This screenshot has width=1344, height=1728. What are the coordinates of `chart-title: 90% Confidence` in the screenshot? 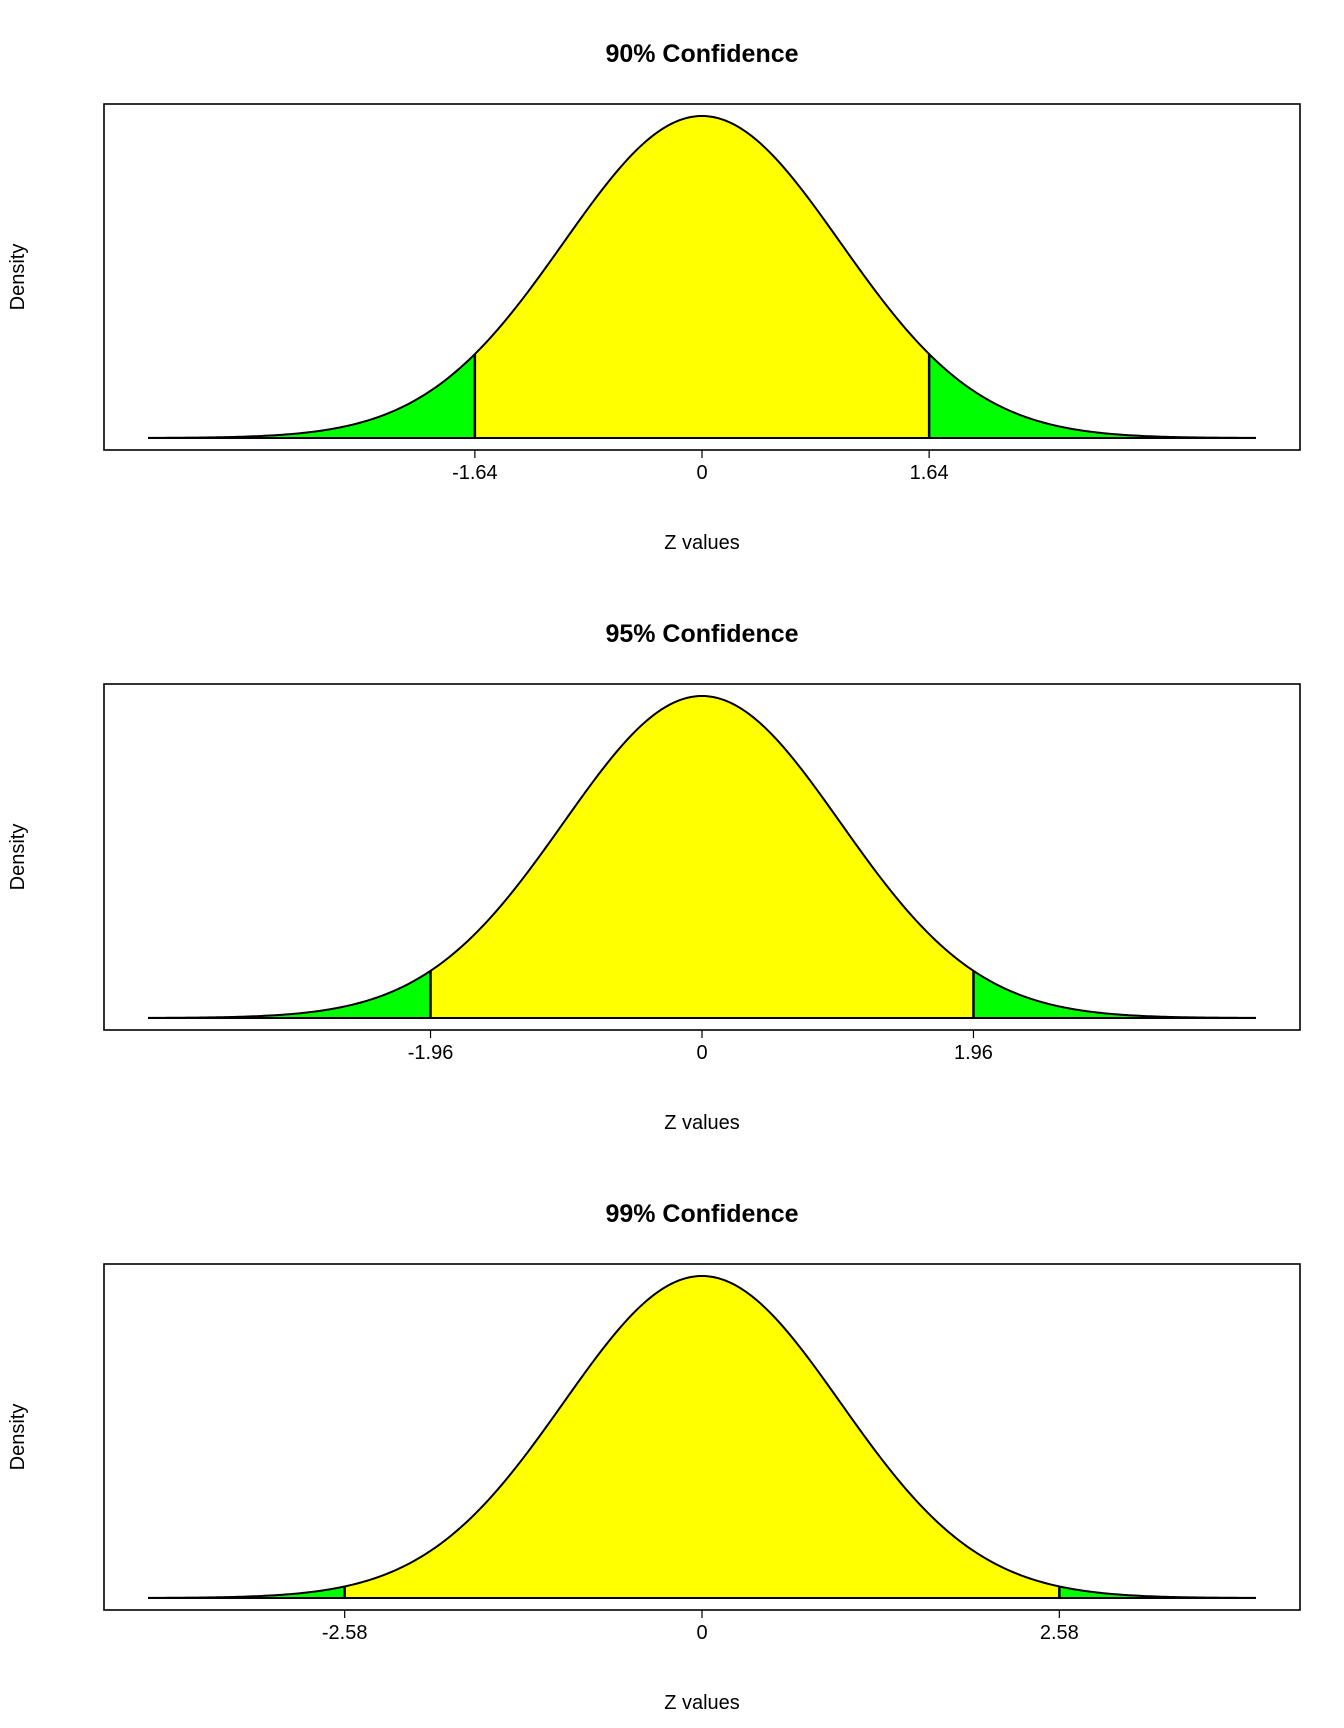 It's located at (701, 54).